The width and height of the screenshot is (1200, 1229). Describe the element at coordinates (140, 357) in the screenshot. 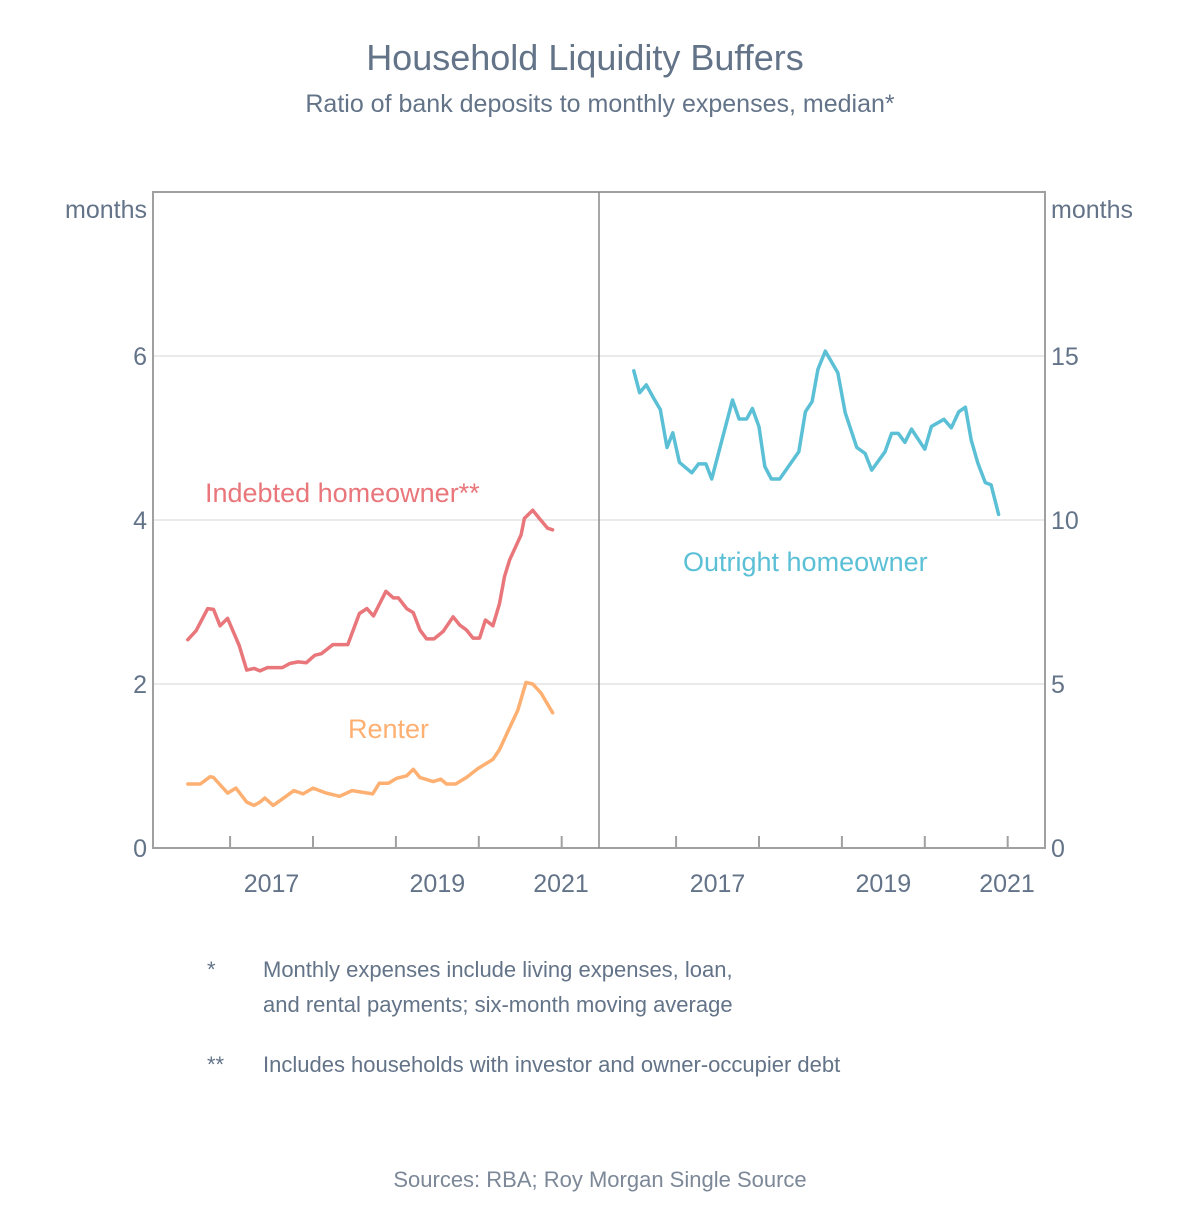

I see `left-y-tick-label: 6` at that location.